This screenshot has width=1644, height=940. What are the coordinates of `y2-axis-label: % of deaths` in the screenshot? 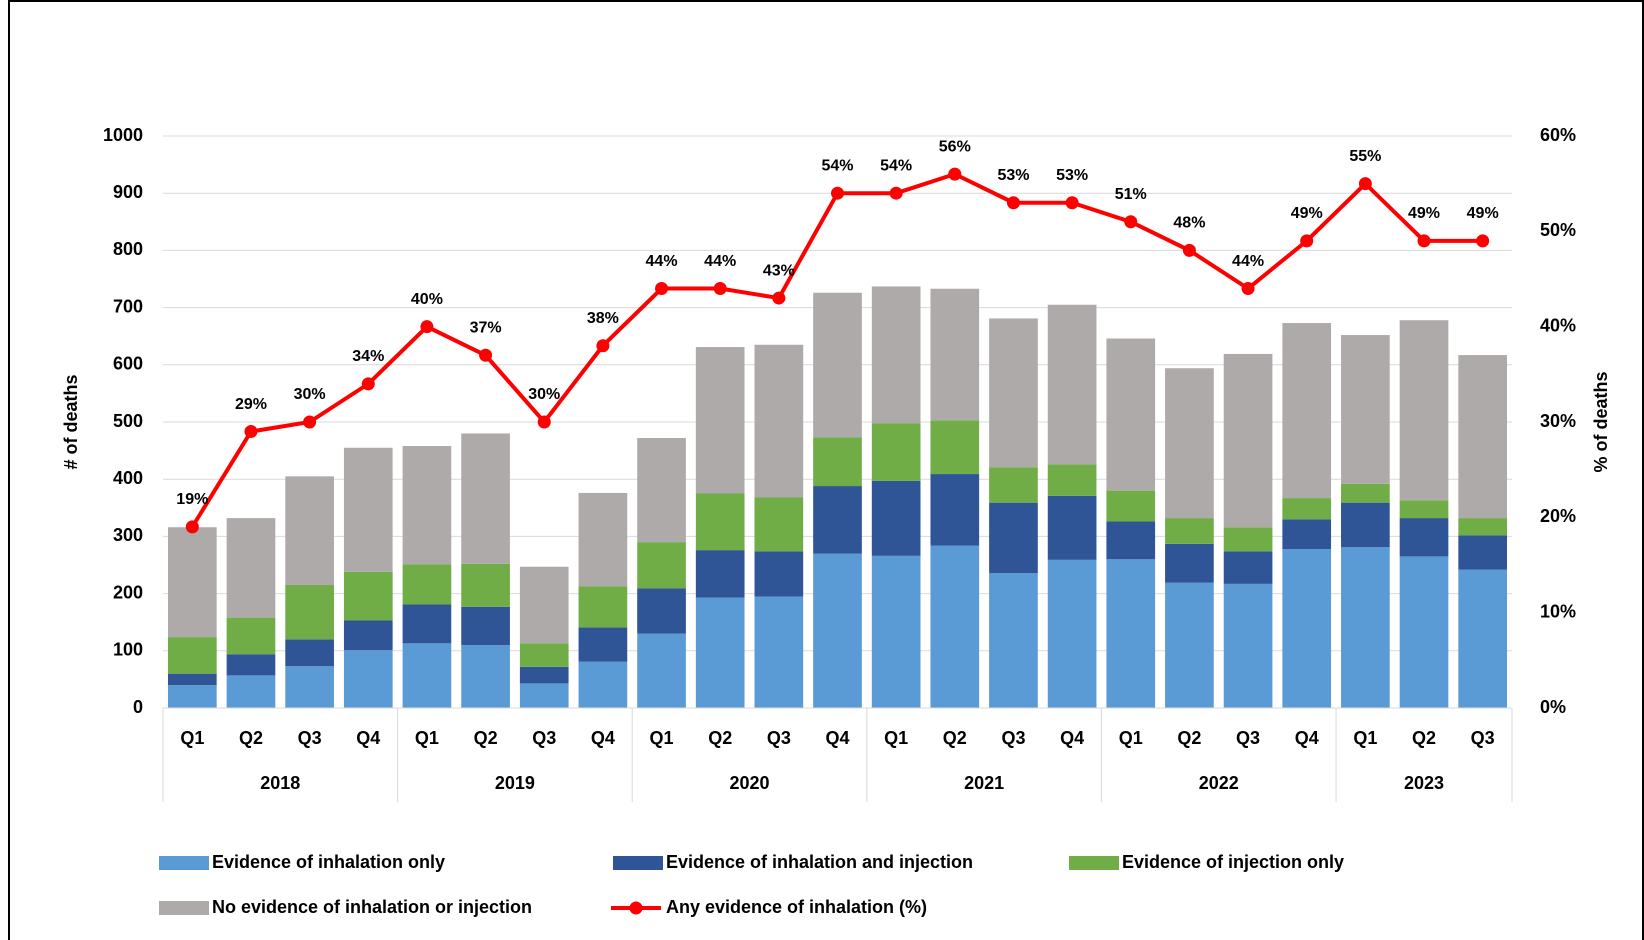 It's located at (1601, 421).